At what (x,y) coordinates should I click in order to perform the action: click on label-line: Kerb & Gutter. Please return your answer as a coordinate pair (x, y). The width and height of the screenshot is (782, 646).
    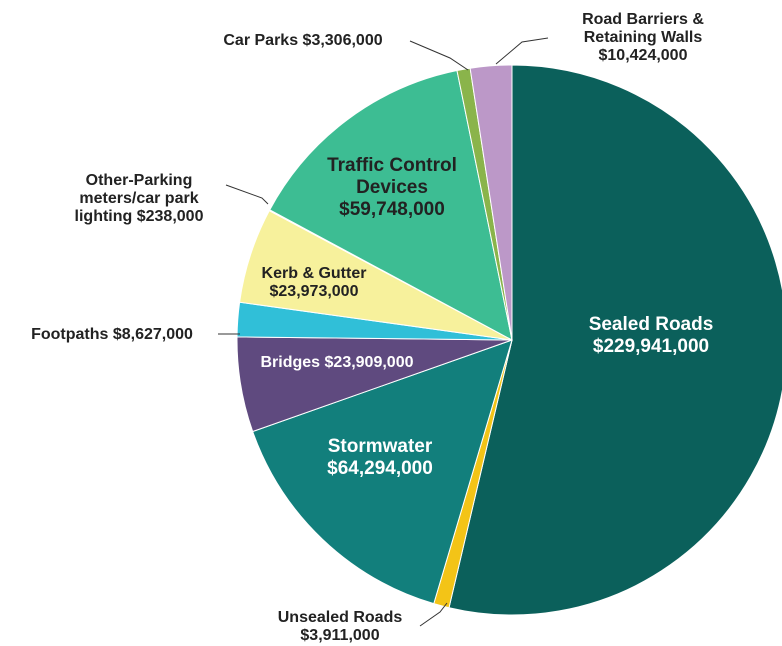
    Looking at the image, I should click on (314, 273).